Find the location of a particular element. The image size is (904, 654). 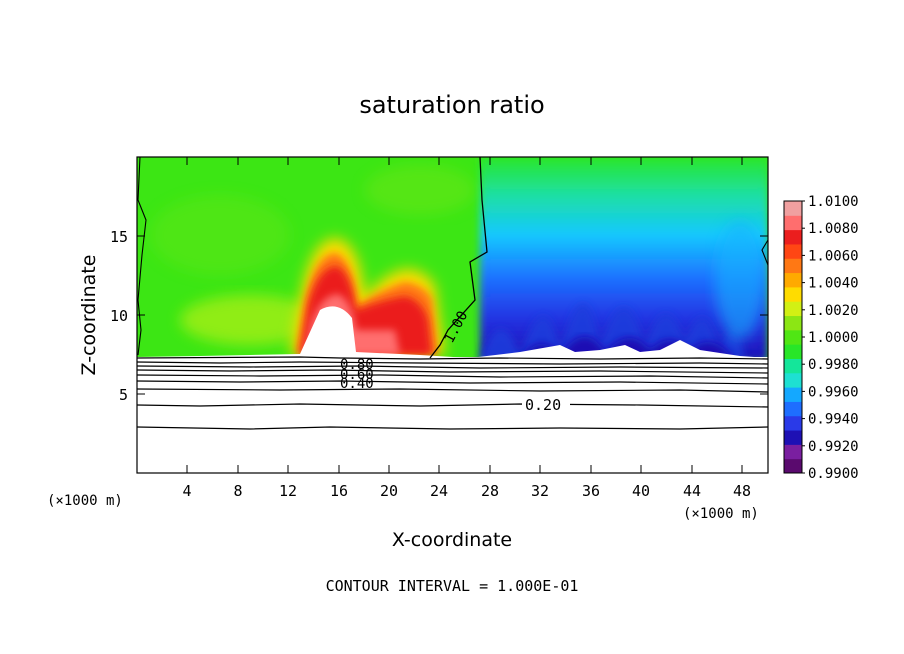

x-tick-labels: 4 8 12 16 20 24 28 32 36 40 44 48 is located at coordinates (466, 491).